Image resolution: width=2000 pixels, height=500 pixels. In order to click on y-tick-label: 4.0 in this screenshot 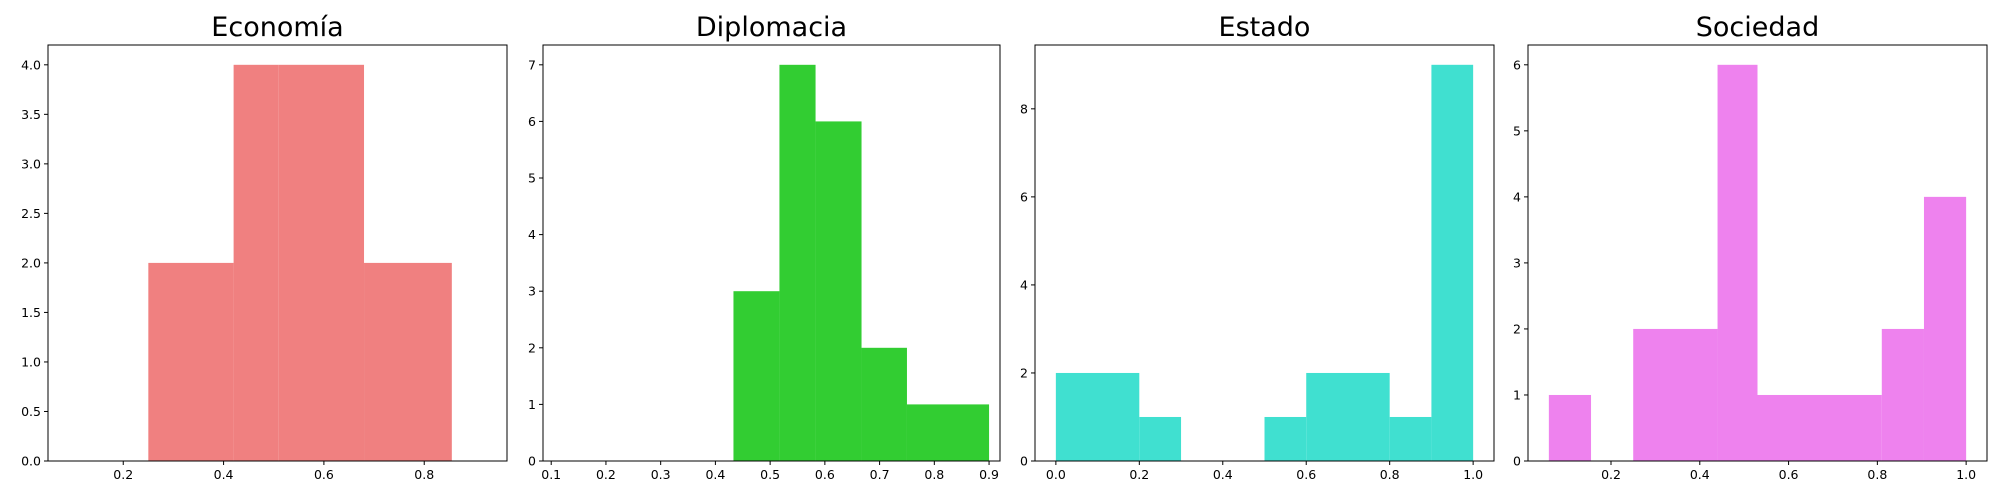, I will do `click(31, 64)`.